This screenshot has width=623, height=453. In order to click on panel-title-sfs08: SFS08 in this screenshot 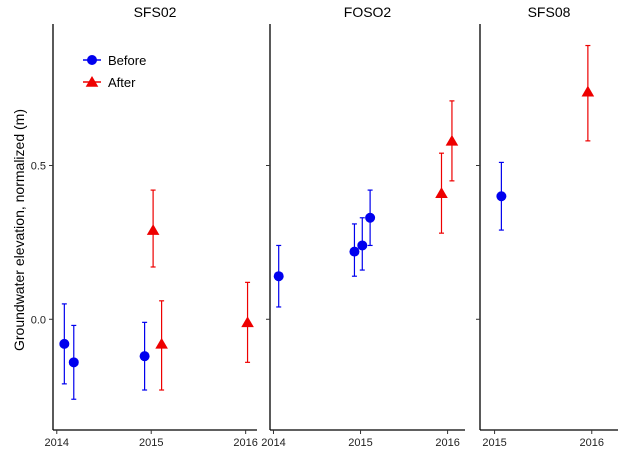, I will do `click(549, 12)`.